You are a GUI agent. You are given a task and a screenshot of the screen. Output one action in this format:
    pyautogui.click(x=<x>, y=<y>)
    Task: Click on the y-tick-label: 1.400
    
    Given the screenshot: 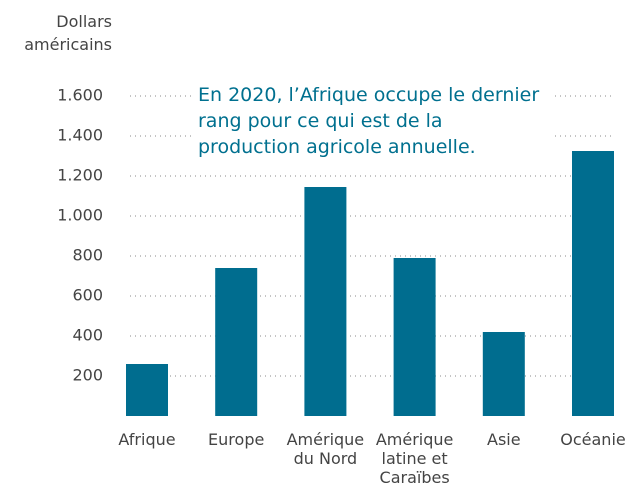 What is the action you would take?
    pyautogui.click(x=80, y=135)
    